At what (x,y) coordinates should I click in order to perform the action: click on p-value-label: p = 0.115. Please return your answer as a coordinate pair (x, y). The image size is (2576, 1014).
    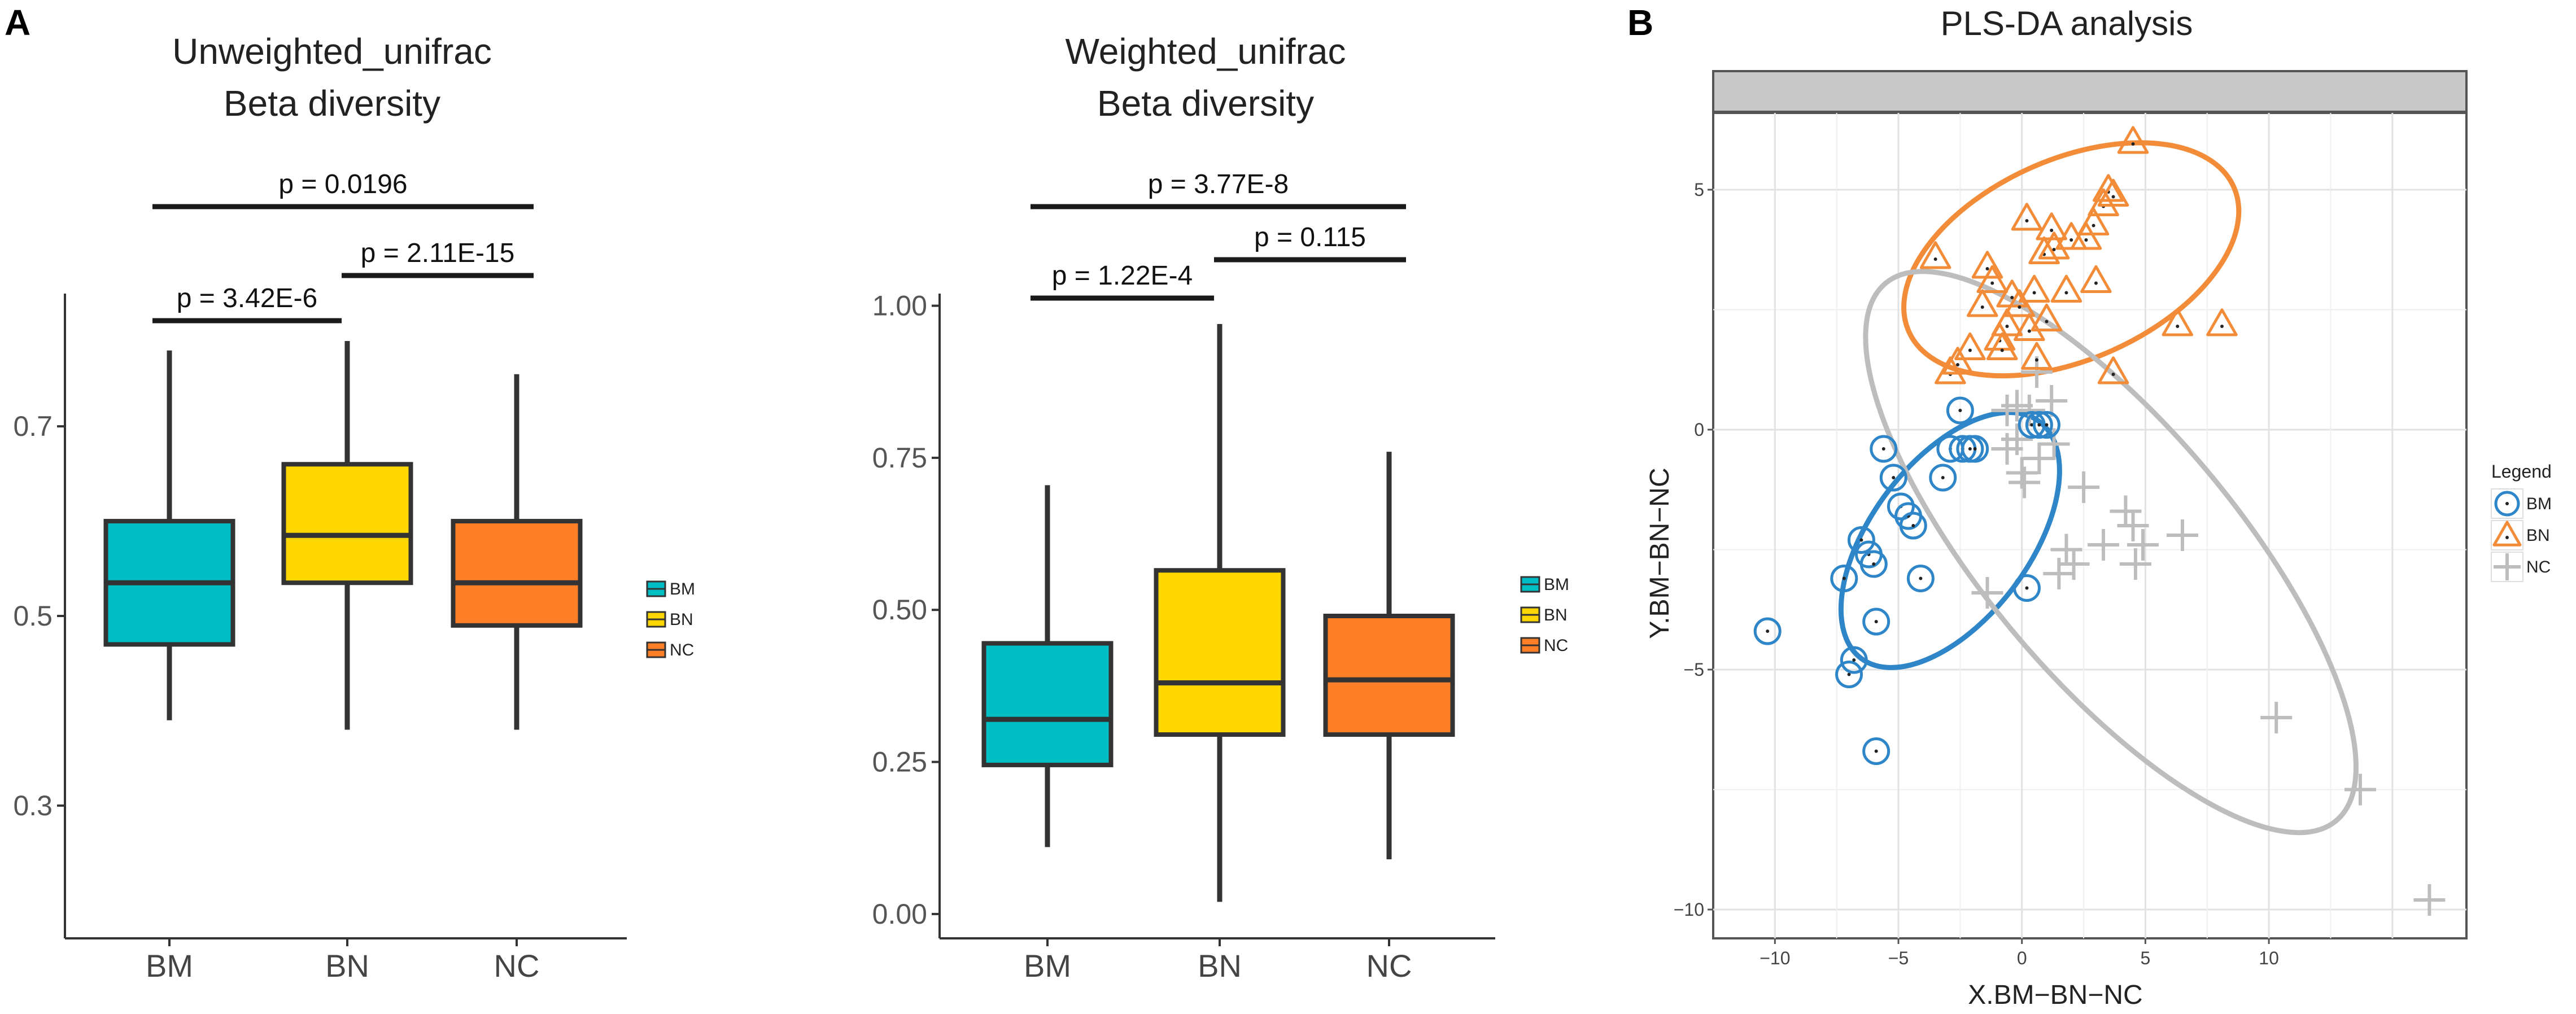
    Looking at the image, I should click on (1310, 237).